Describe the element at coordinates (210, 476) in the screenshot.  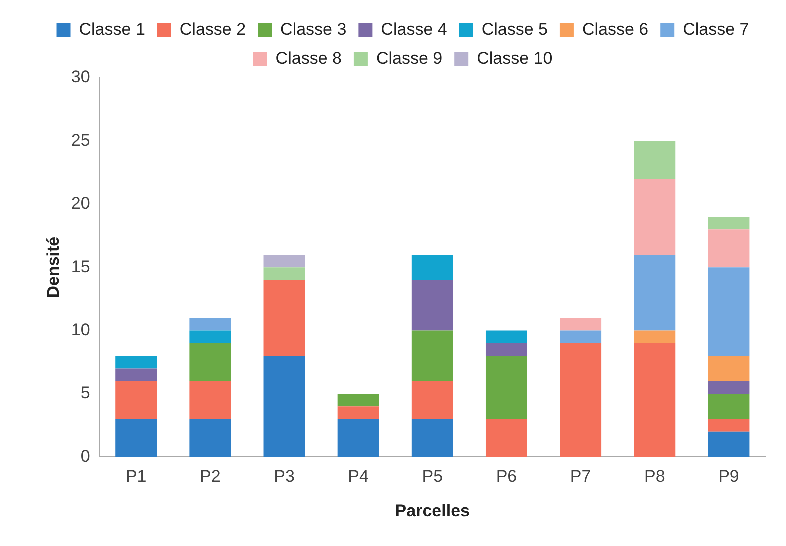
I see `x-tick-label: P2` at that location.